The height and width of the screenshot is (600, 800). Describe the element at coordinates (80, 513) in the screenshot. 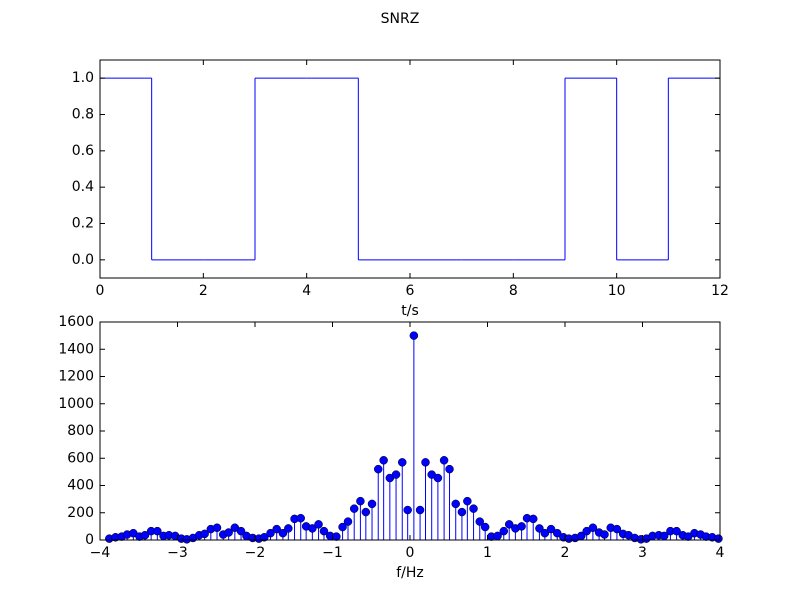

I see `y-tick-label: 200` at that location.